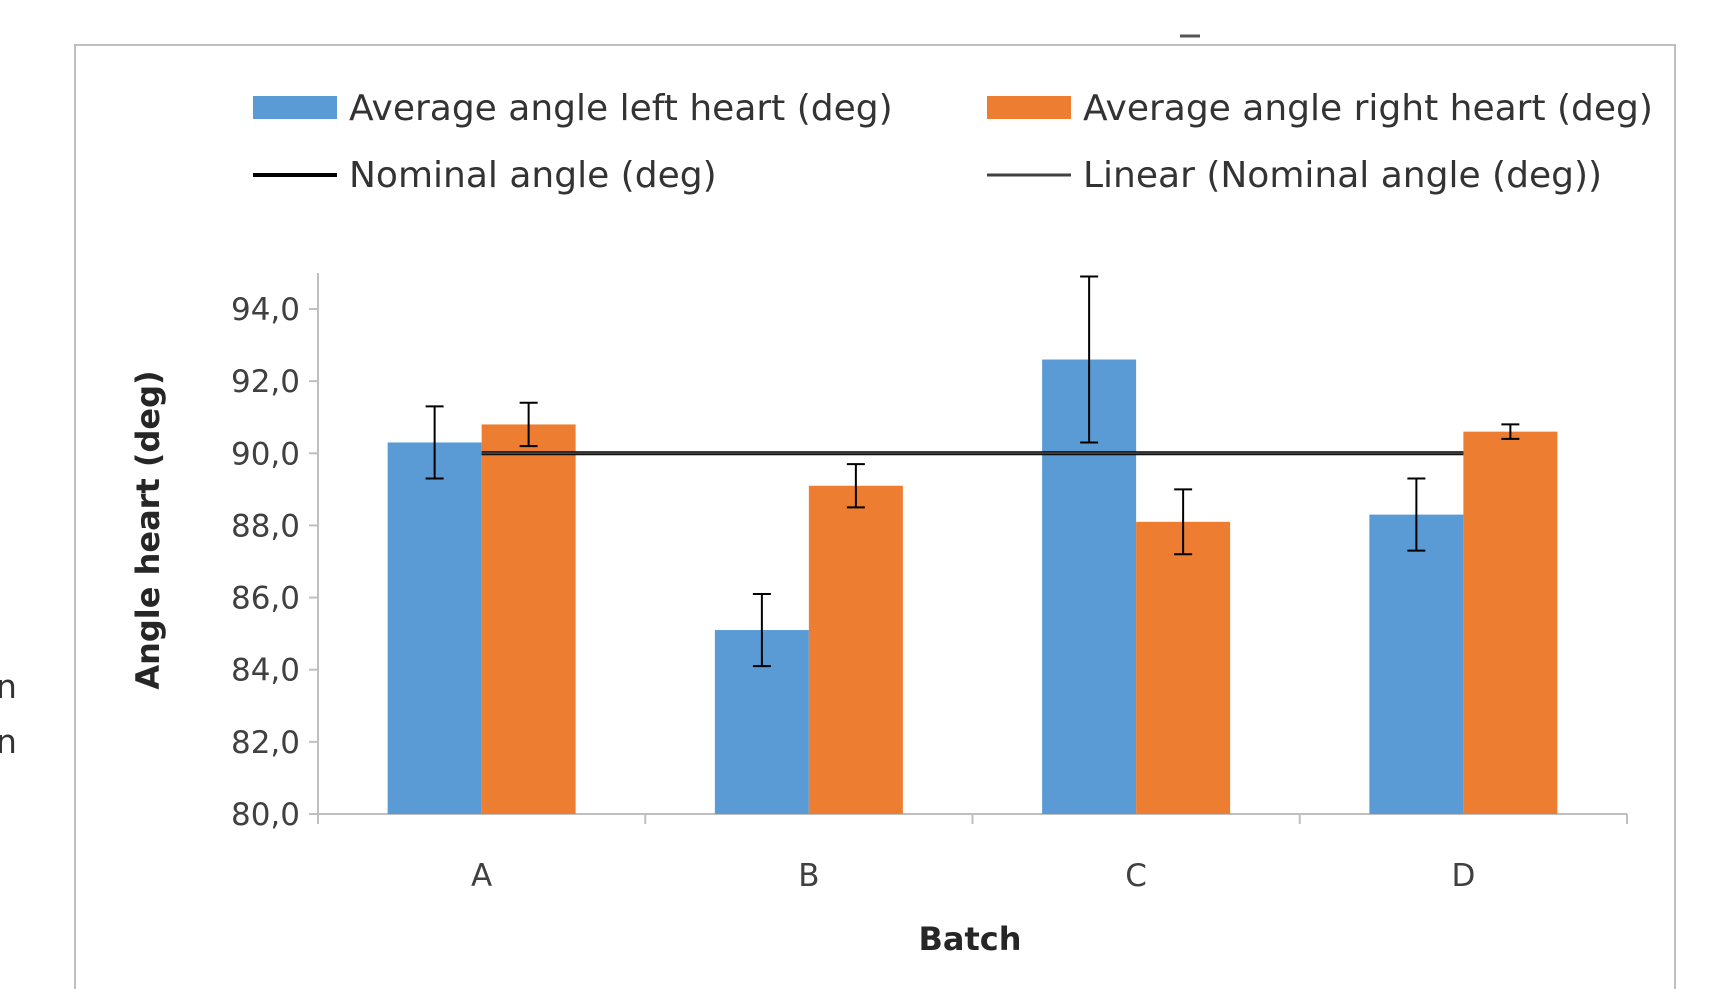 The image size is (1712, 989). I want to click on legend-label-right-heart: Average angle right heart (deg), so click(1368, 108).